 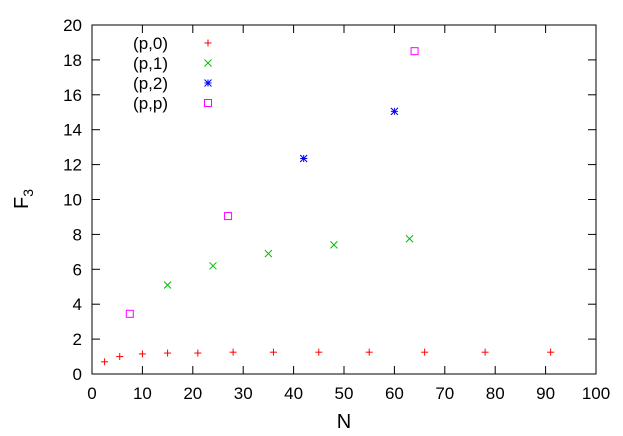 I want to click on y-tick-label: 2, so click(x=77, y=339).